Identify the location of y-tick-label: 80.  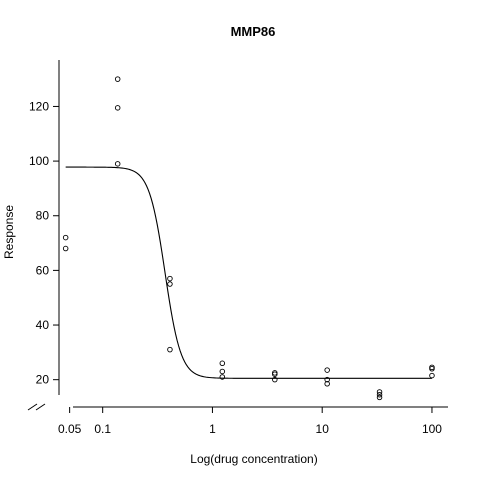
(43, 216).